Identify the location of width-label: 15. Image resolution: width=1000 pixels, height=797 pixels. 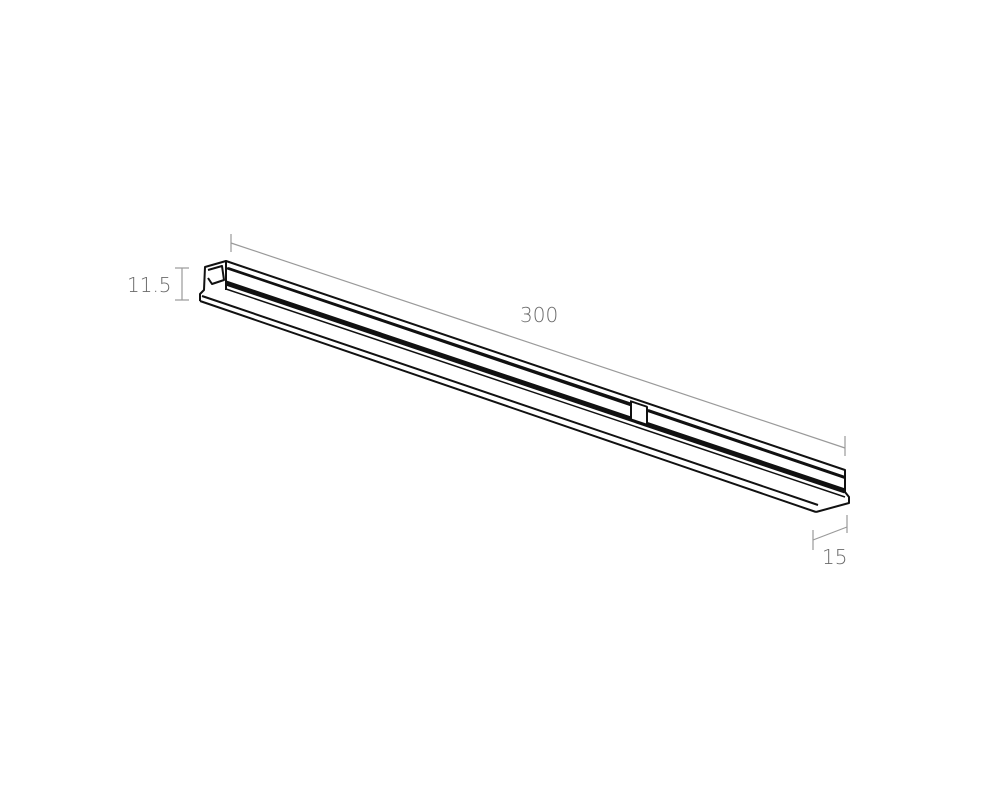
(835, 557).